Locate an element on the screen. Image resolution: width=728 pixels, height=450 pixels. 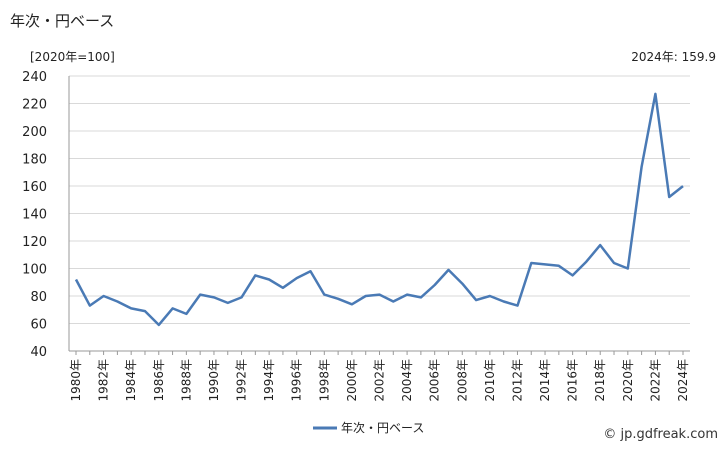
y-tick-label: 220 is located at coordinates (34, 105).